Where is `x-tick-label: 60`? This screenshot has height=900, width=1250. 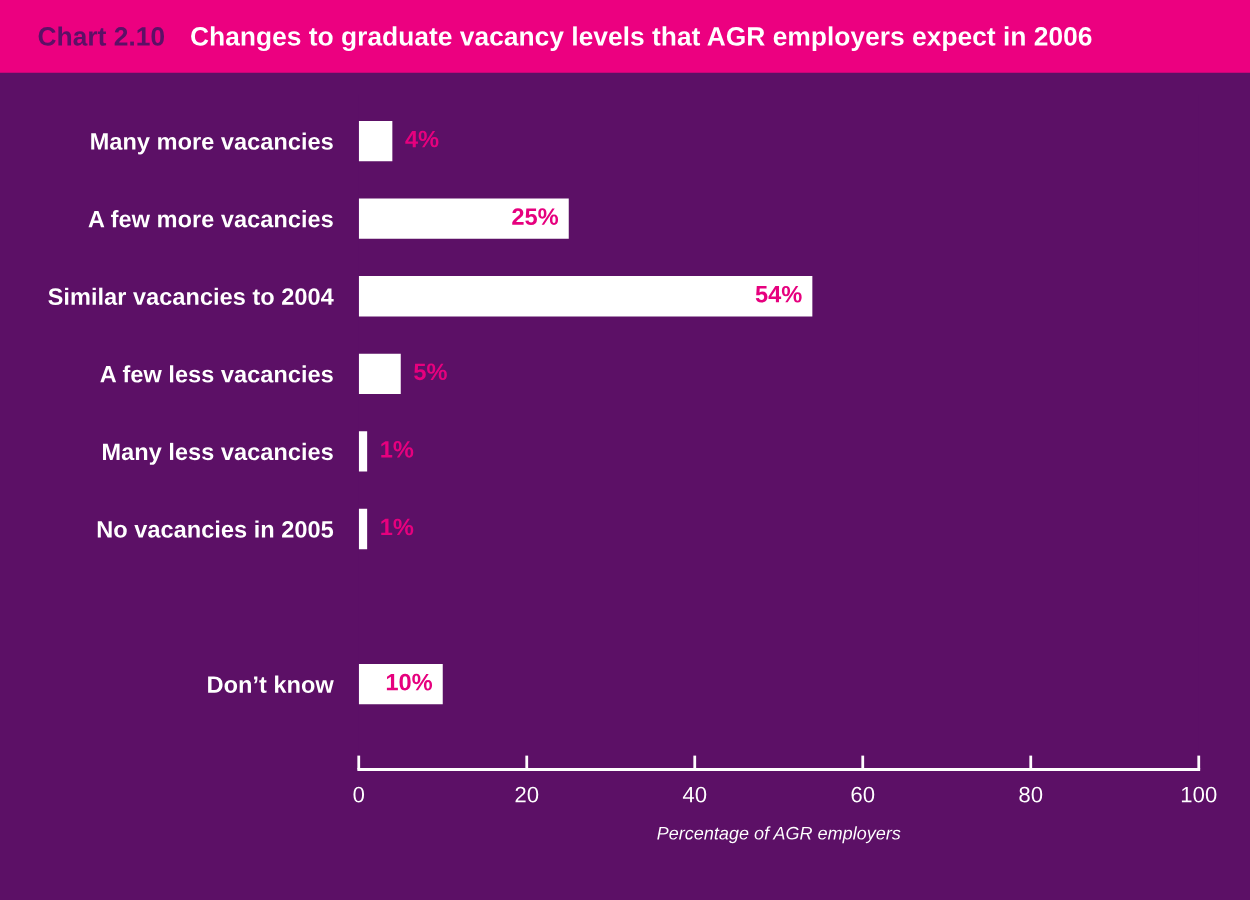 x-tick-label: 60 is located at coordinates (863, 794).